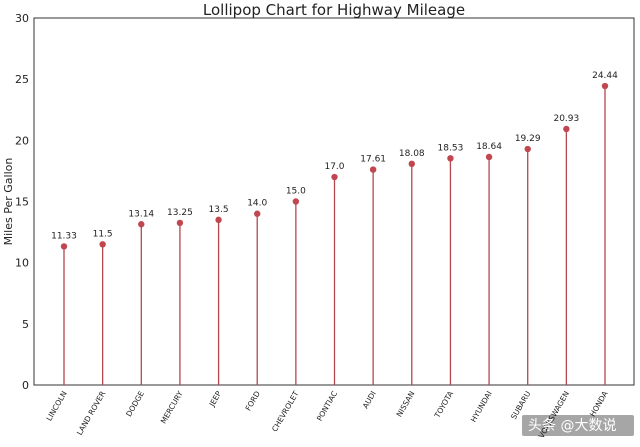  Describe the element at coordinates (373, 160) in the screenshot. I see `data-label: 17.61` at that location.